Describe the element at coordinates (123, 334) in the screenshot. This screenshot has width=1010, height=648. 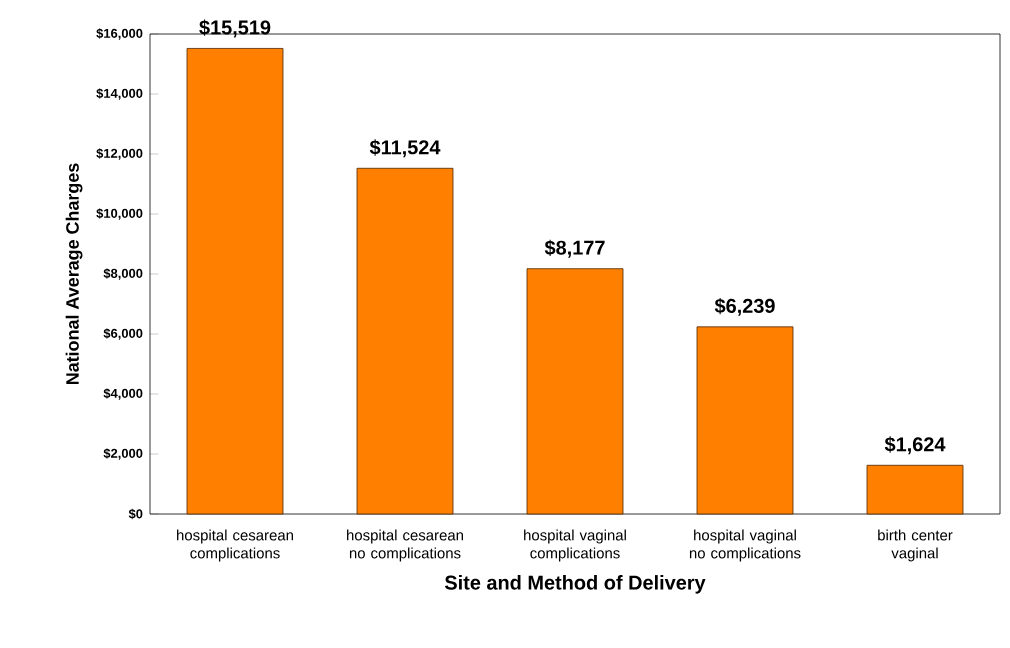
I see `y-tick-label: $6,000` at that location.